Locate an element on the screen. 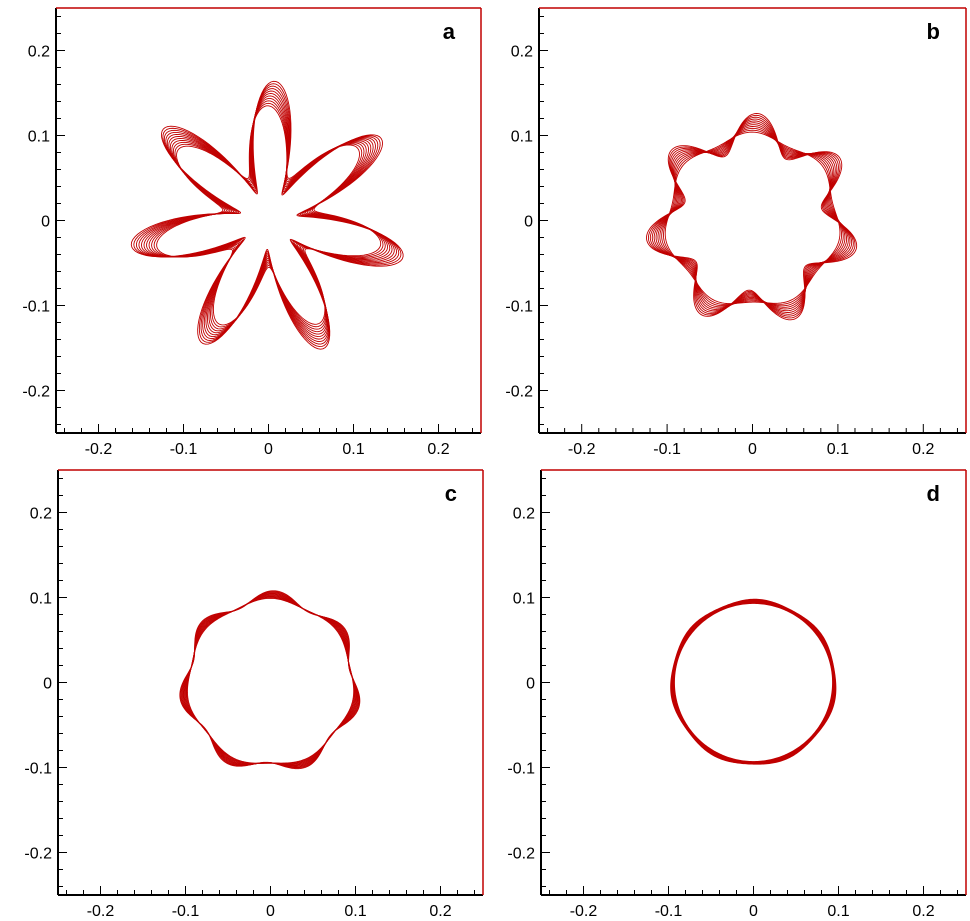 The width and height of the screenshot is (970, 921). panel-letter: c is located at coordinates (451, 493).